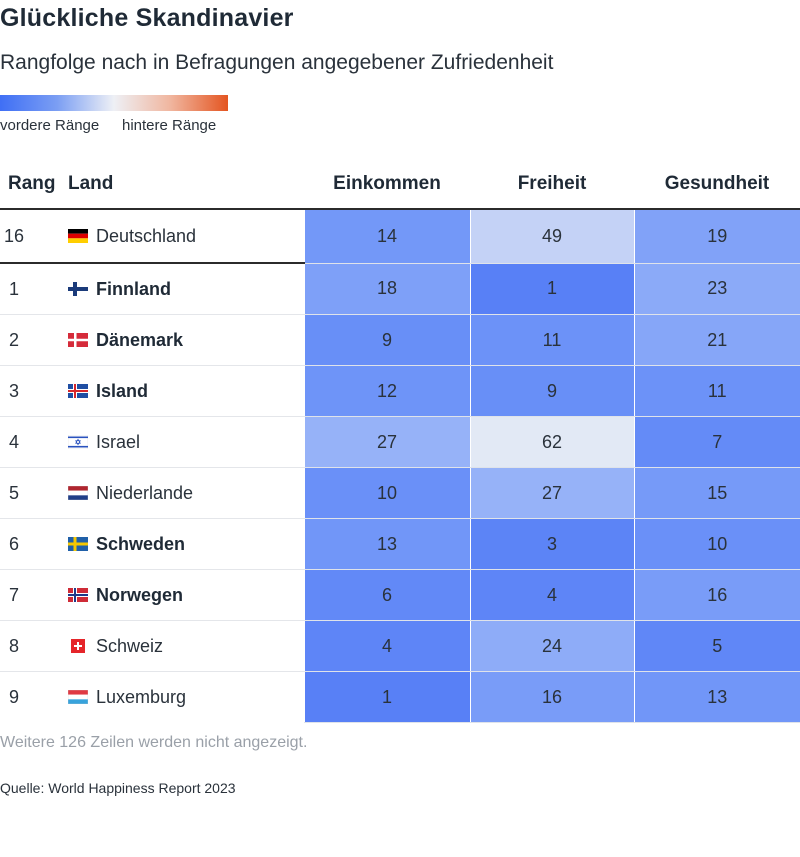 Image resolution: width=800 pixels, height=857 pixels. Describe the element at coordinates (133, 288) in the screenshot. I see `country-name: Finnland` at that location.